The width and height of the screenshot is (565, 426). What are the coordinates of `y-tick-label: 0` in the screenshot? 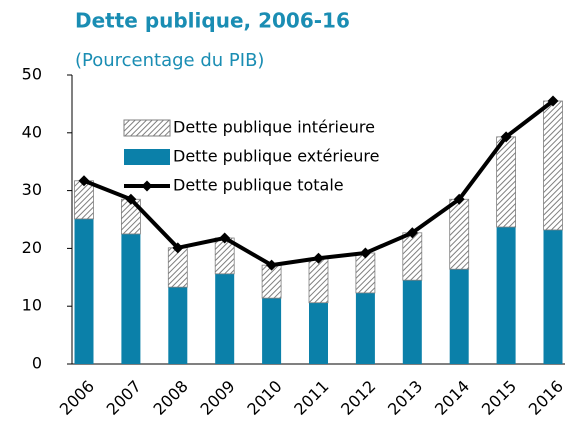 It's located at (37, 363).